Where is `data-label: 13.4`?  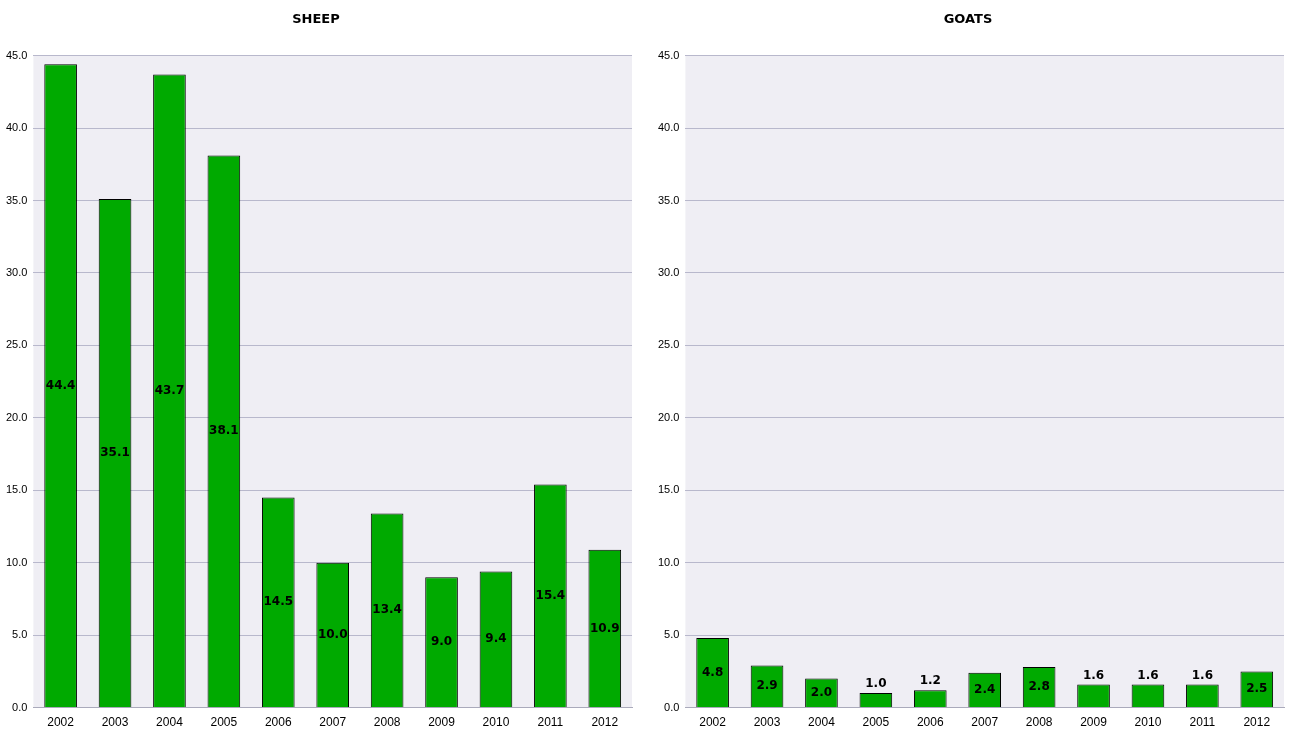 data-label: 13.4 is located at coordinates (387, 609).